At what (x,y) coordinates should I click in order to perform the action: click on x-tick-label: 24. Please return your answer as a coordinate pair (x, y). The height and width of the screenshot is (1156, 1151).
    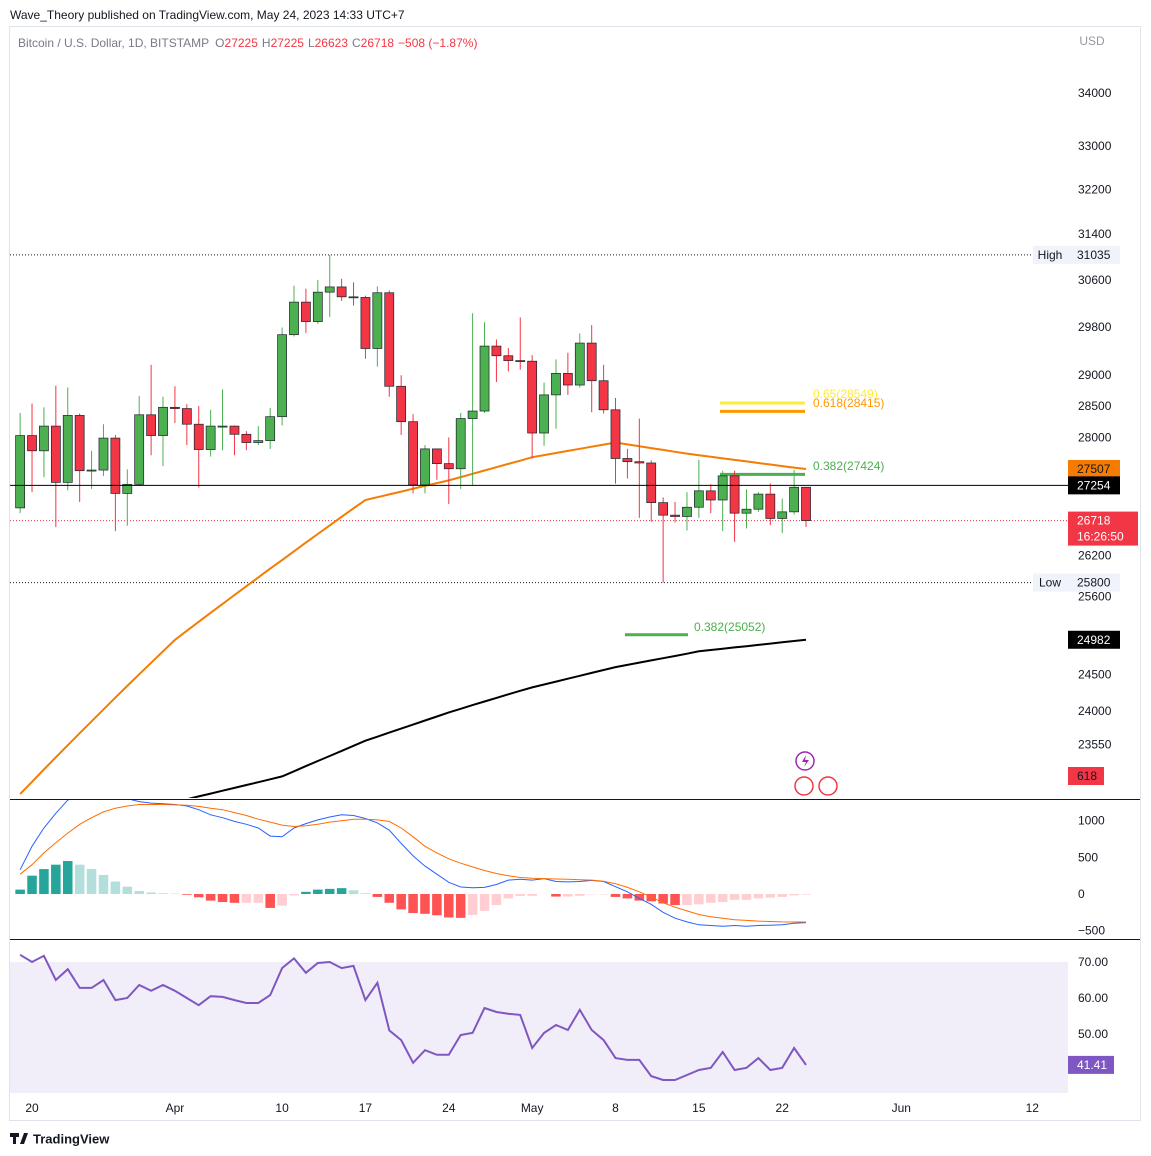
    Looking at the image, I should click on (449, 1108).